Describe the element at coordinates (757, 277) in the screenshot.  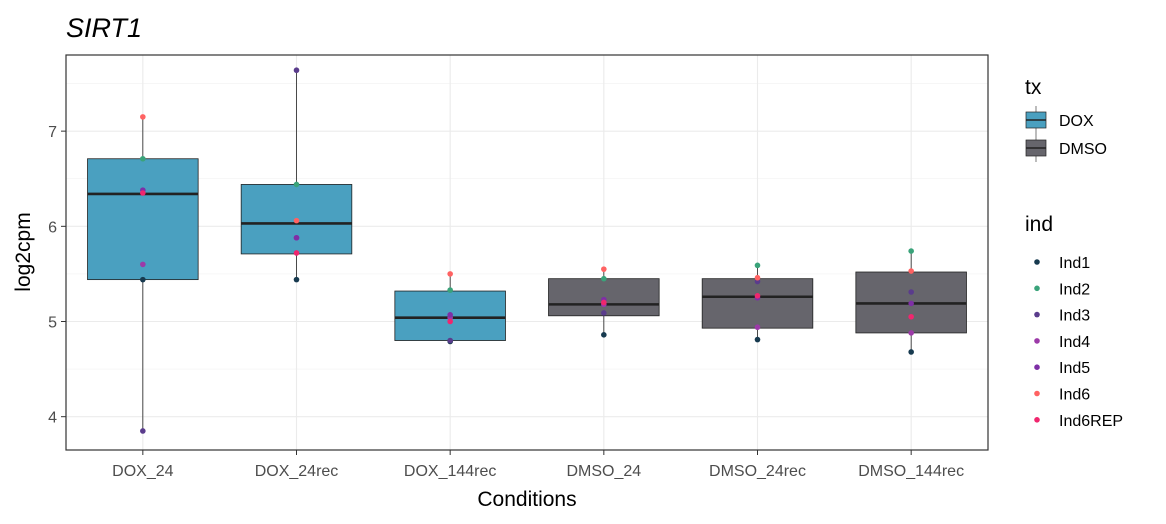
I see `point-Ind6-DMSO_24rec` at that location.